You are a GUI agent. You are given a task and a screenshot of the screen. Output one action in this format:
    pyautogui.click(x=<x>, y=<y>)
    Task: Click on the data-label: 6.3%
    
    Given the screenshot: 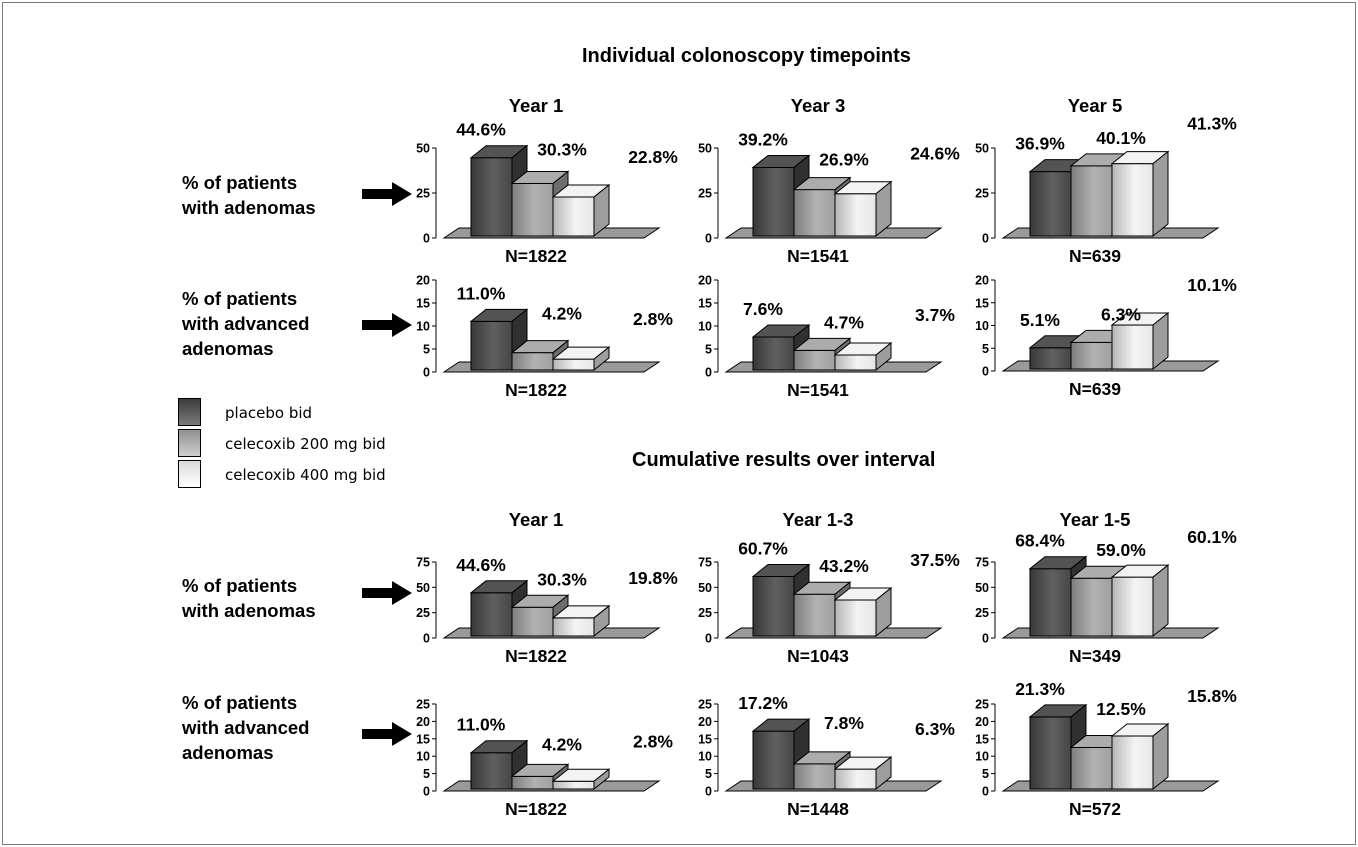 What is the action you would take?
    pyautogui.click(x=1121, y=314)
    